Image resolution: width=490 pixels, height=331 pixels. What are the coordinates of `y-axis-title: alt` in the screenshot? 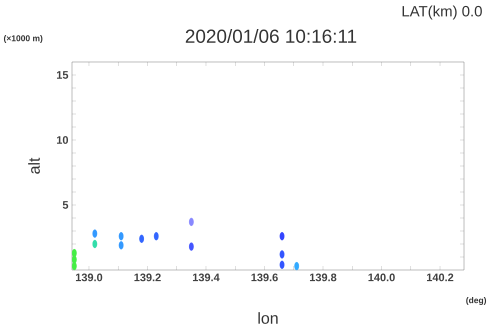 It's located at (34, 166).